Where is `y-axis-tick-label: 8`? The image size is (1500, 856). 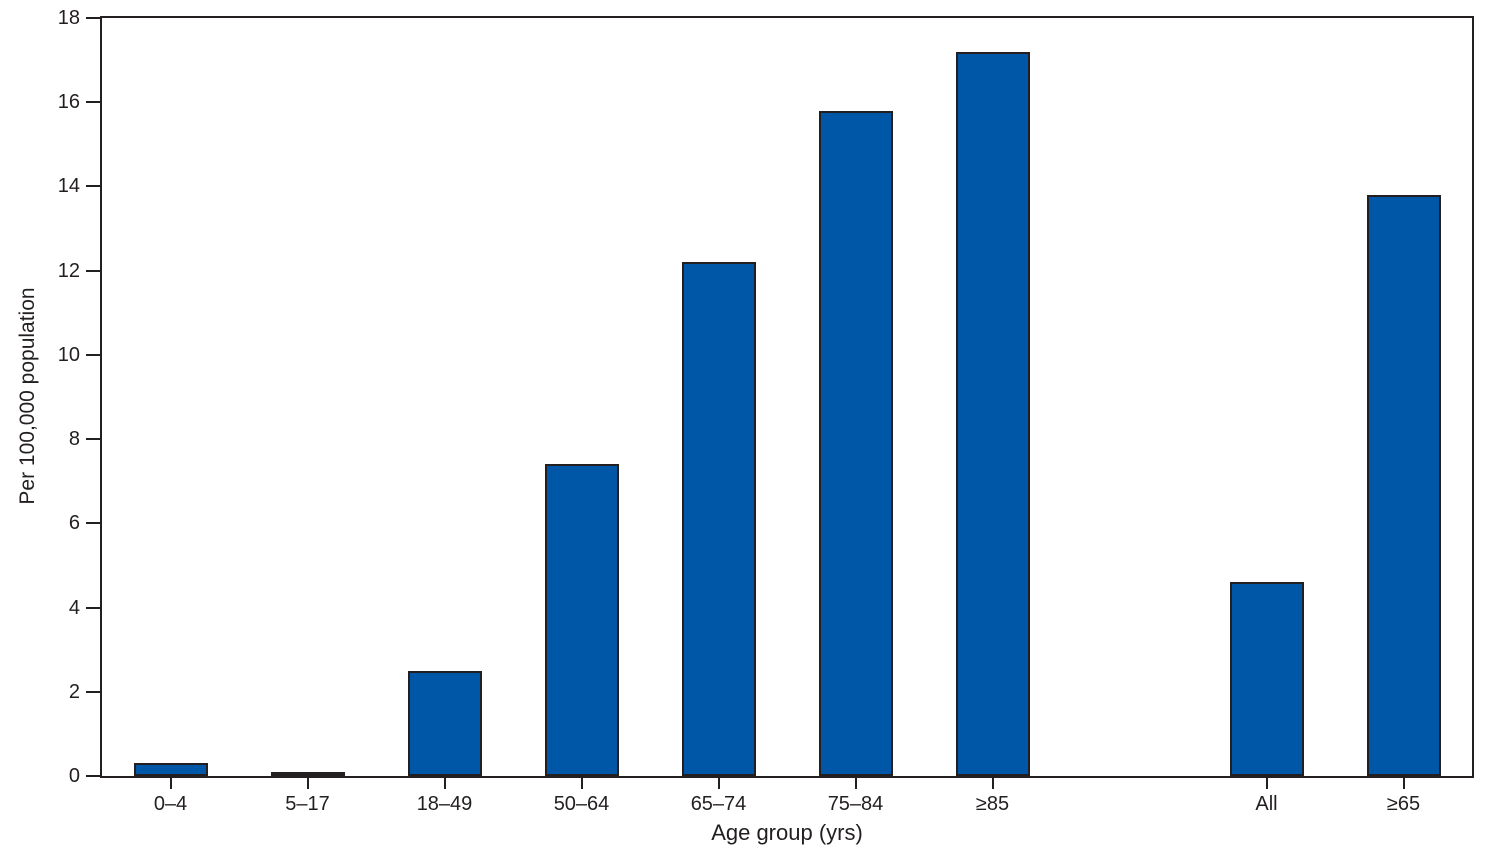 y-axis-tick-label: 8 is located at coordinates (74, 439).